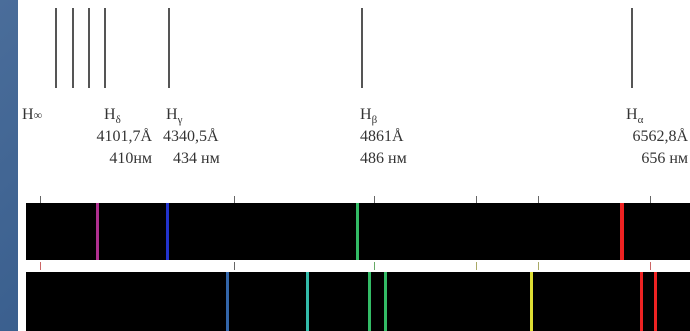  I want to click on spectral-line-blue, so click(227, 301).